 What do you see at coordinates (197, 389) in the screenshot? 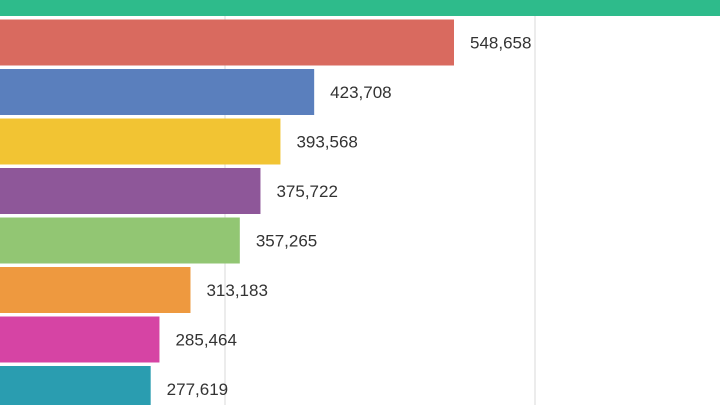
I see `value-label-8: 277,619` at bounding box center [197, 389].